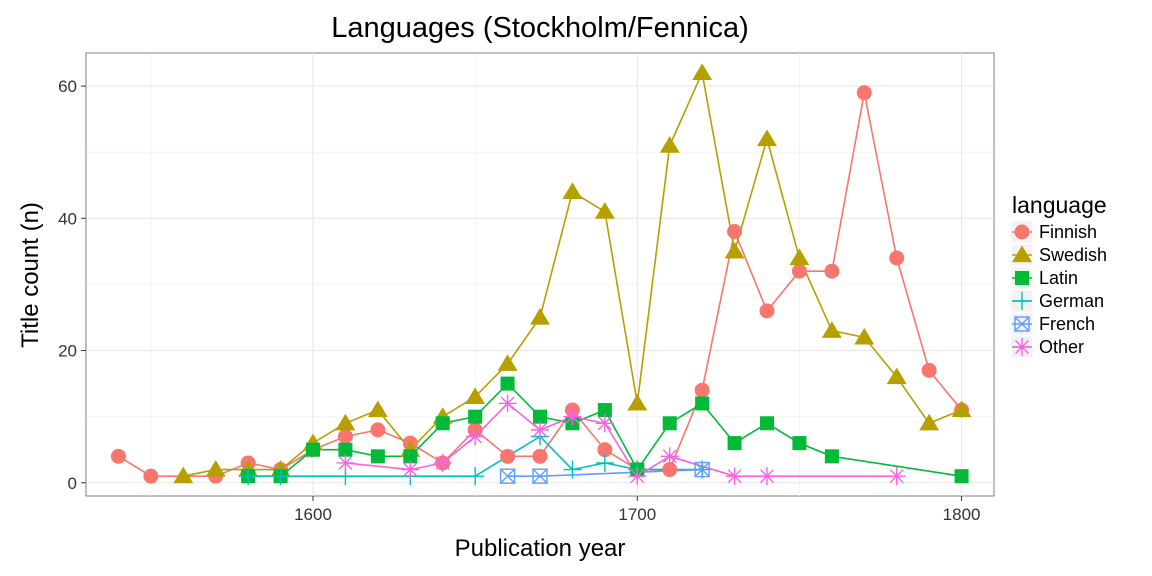  Describe the element at coordinates (1061, 347) in the screenshot. I see `legend-label-other: Other` at that location.